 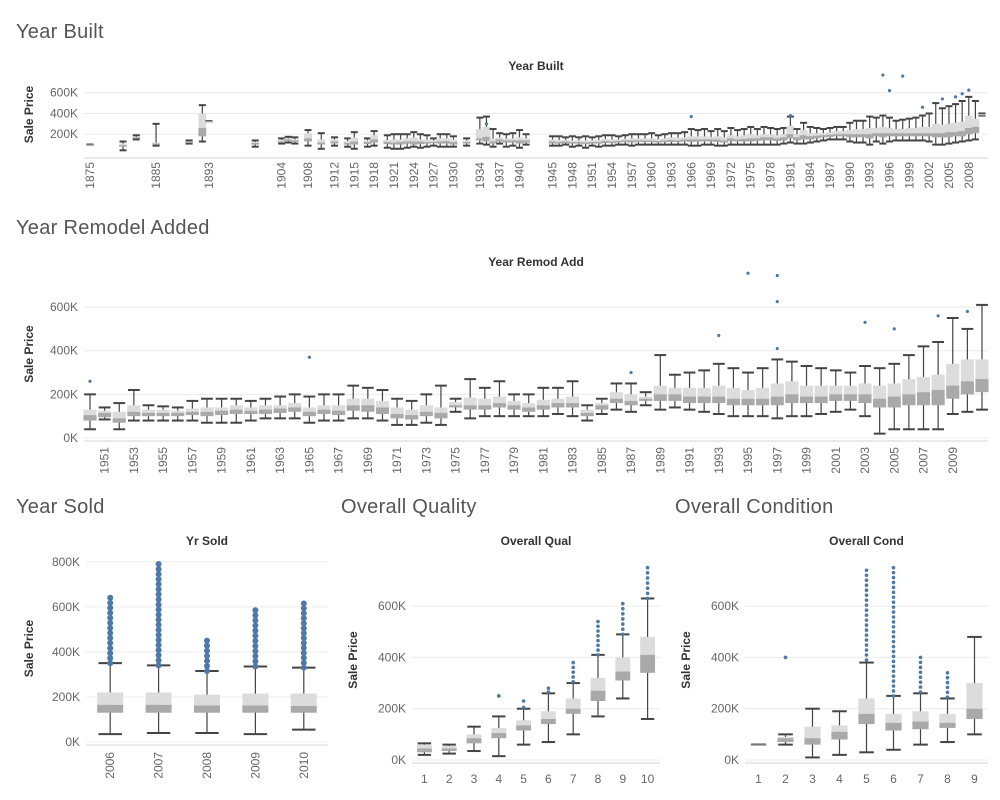 I want to click on y-tick-label: 200K, so click(x=66, y=697).